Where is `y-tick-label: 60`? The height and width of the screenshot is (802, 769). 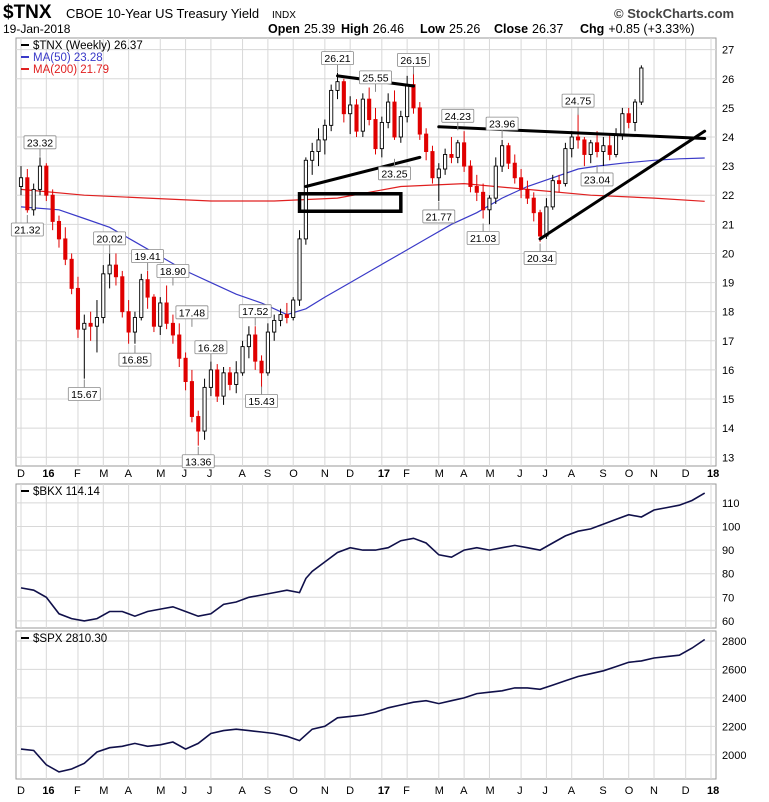 y-tick-label: 60 is located at coordinates (728, 622).